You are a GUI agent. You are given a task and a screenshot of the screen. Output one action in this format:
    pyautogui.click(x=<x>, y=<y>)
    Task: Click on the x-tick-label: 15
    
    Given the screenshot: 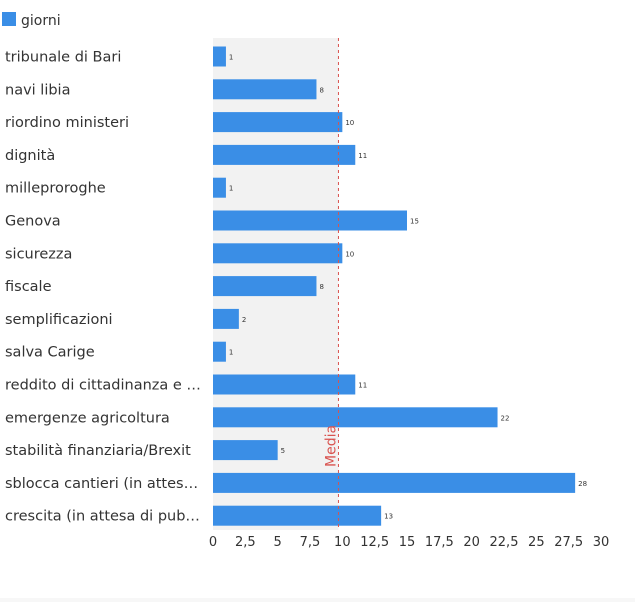 What is the action you would take?
    pyautogui.click(x=407, y=542)
    